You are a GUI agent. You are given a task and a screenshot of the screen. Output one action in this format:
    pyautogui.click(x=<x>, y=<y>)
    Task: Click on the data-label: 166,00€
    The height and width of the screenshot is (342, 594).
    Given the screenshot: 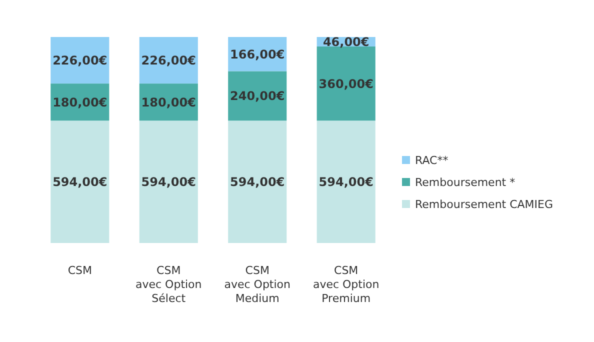 What is the action you would take?
    pyautogui.click(x=257, y=54)
    